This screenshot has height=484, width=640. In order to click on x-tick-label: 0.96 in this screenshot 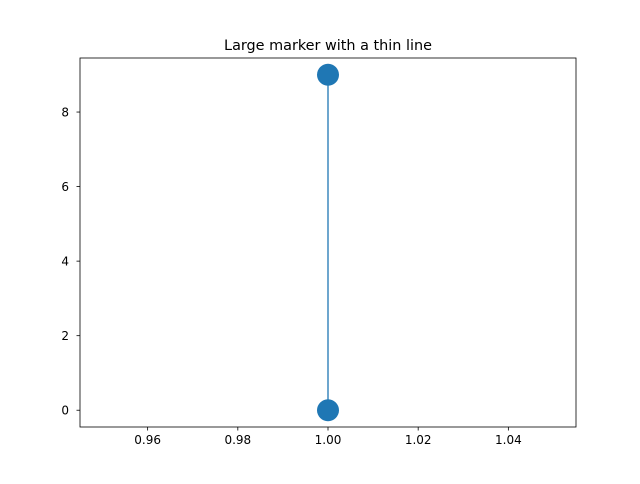, I will do `click(147, 440)`.